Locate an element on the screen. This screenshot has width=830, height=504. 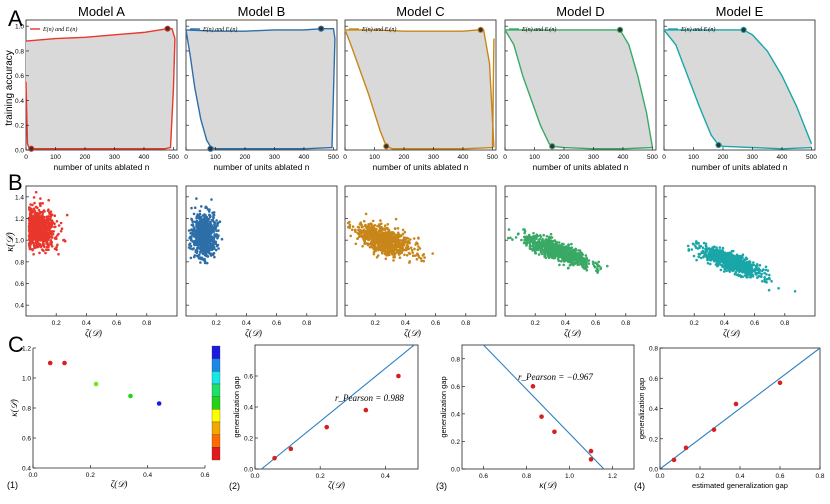
row-b-ylabel: κ(𝒟) is located at coordinates (10, 242).